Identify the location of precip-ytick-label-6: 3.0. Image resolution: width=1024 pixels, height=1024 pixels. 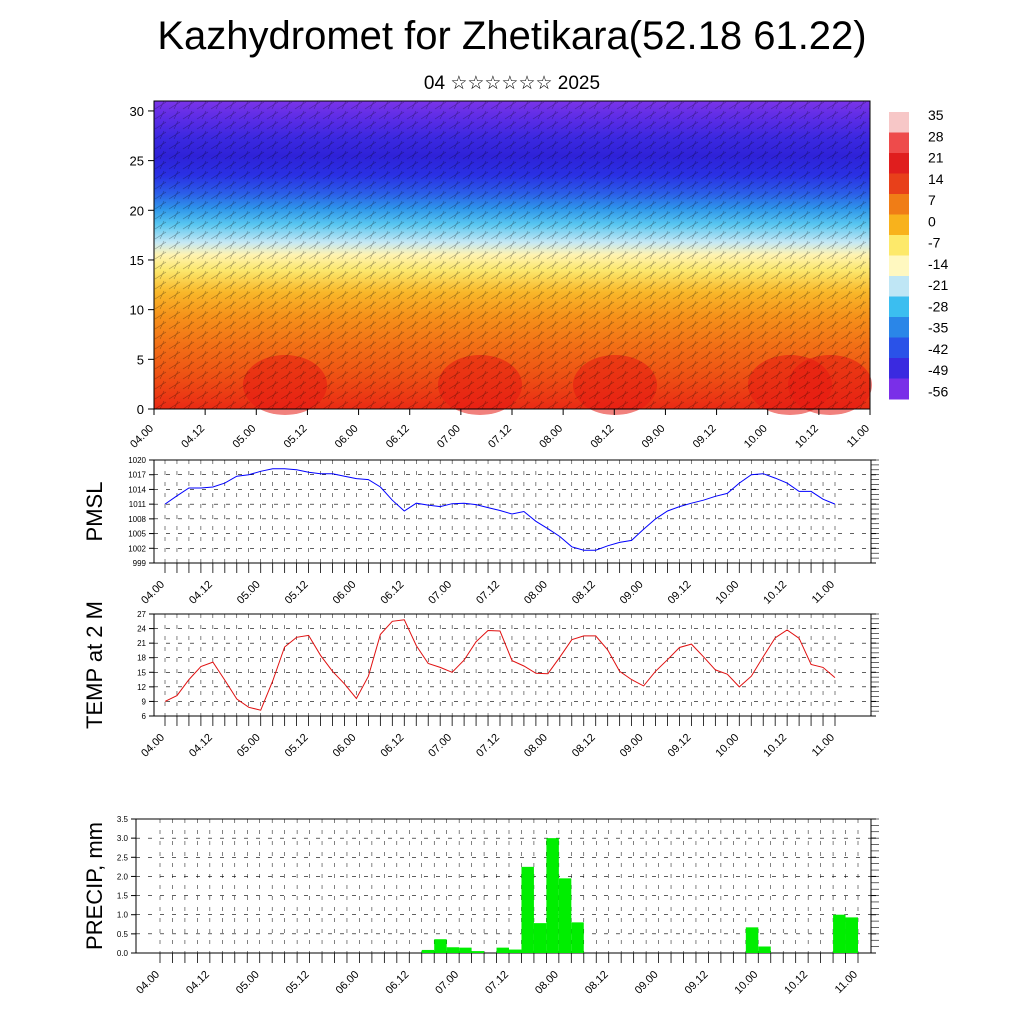
(123, 838).